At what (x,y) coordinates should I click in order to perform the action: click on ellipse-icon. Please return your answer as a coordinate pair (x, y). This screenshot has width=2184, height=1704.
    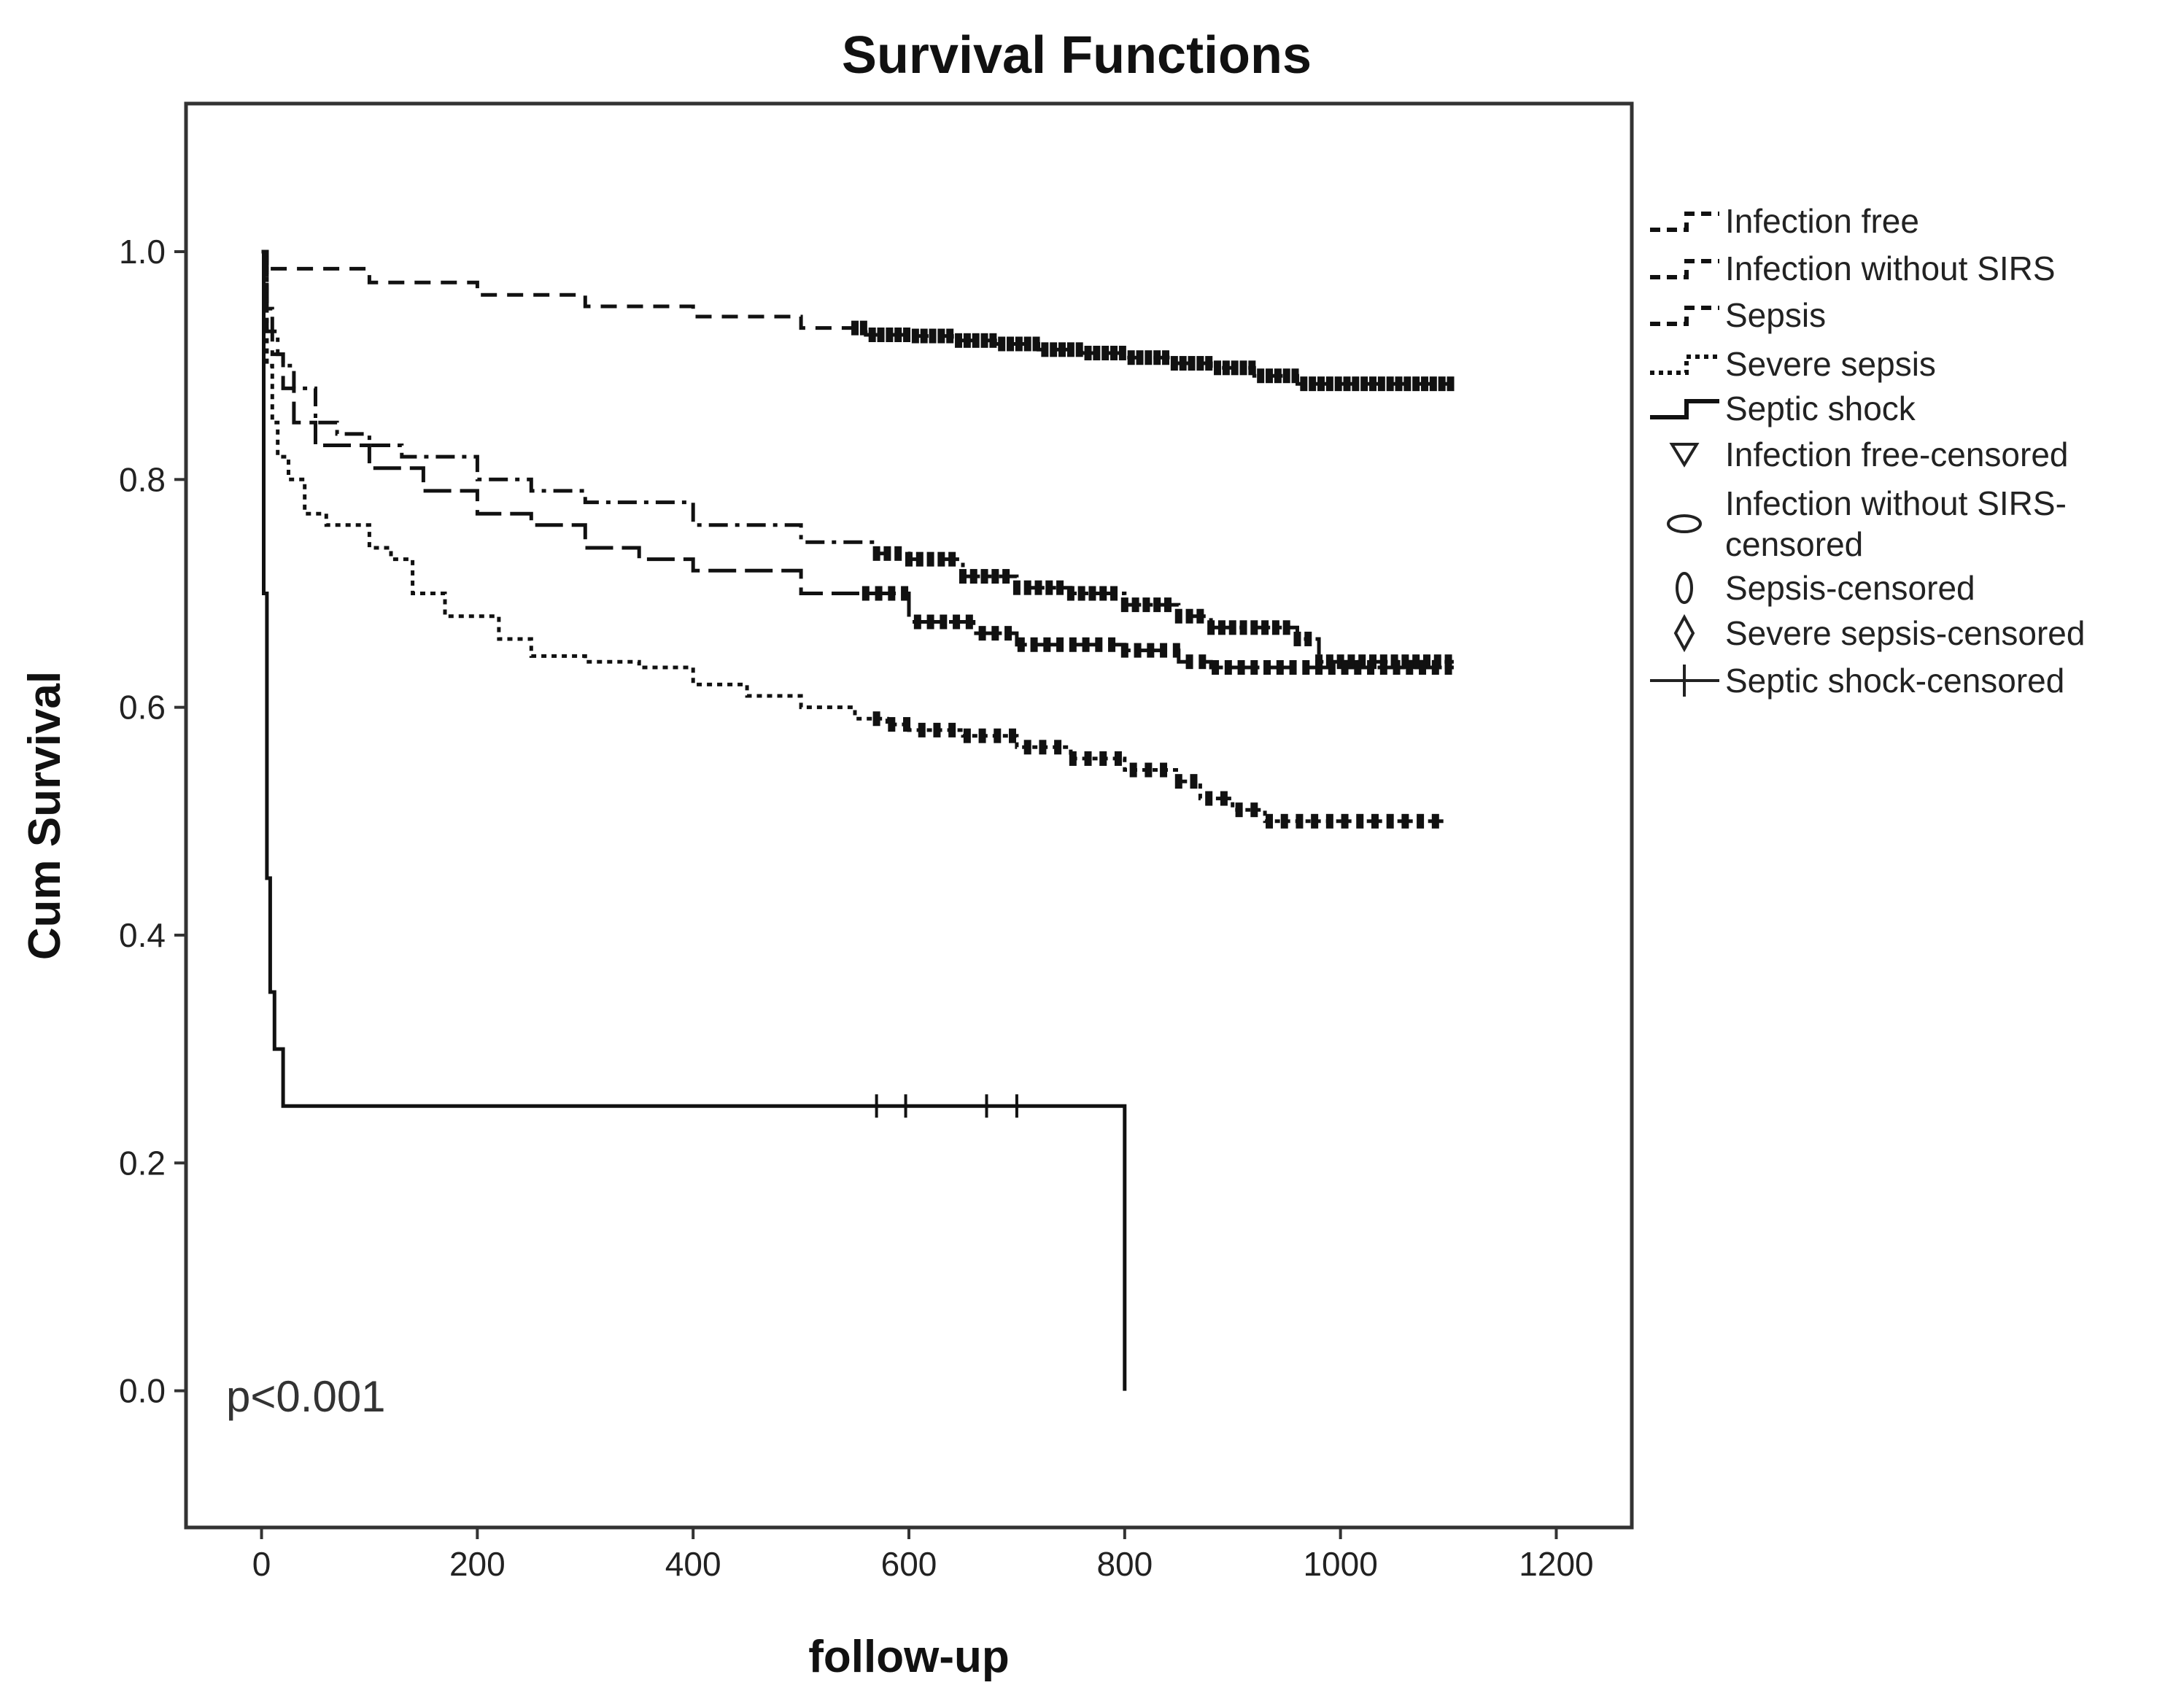
    Looking at the image, I should click on (1684, 524).